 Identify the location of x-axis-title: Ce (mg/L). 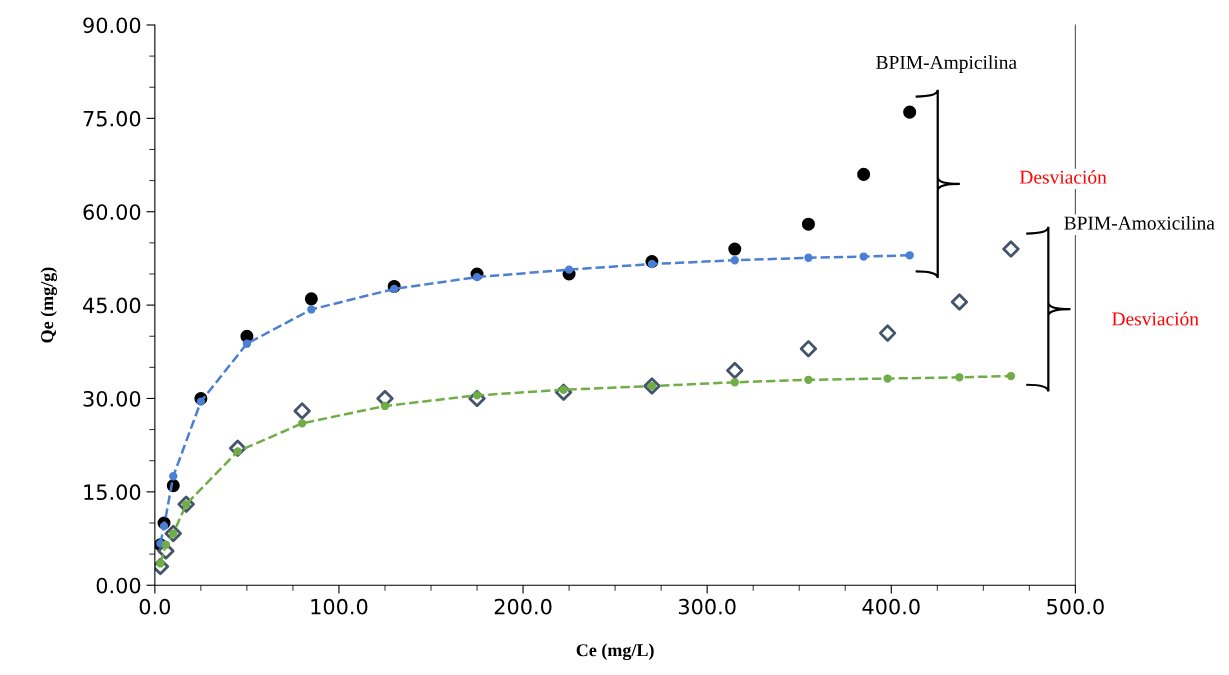
(615, 652).